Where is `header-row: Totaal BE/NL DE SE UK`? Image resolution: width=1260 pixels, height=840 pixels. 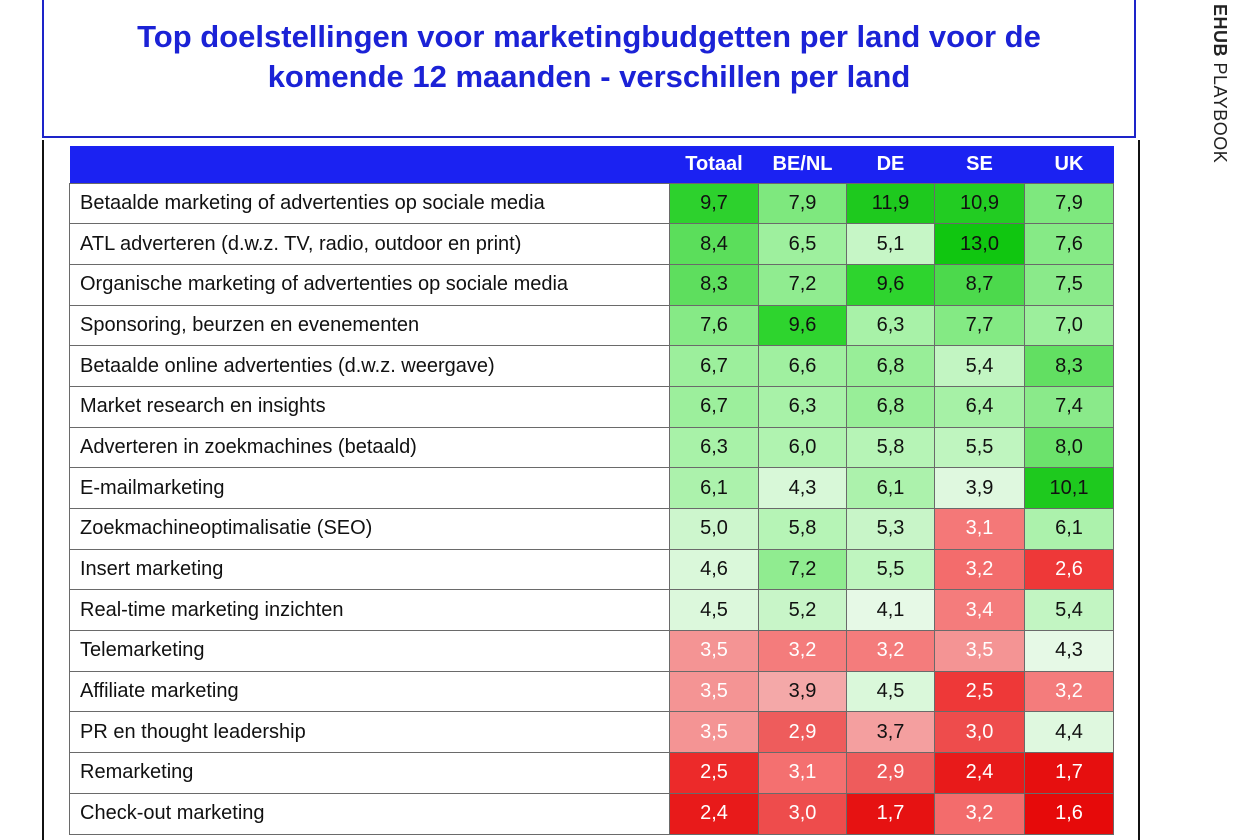 header-row: Totaal BE/NL DE SE UK is located at coordinates (591, 164).